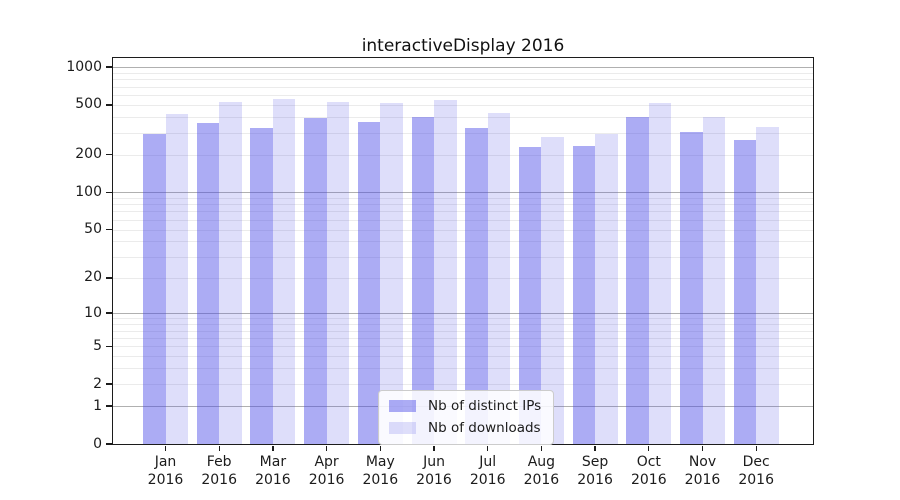 This screenshot has height=500, width=900. I want to click on y-tick-label: 2, so click(97, 383).